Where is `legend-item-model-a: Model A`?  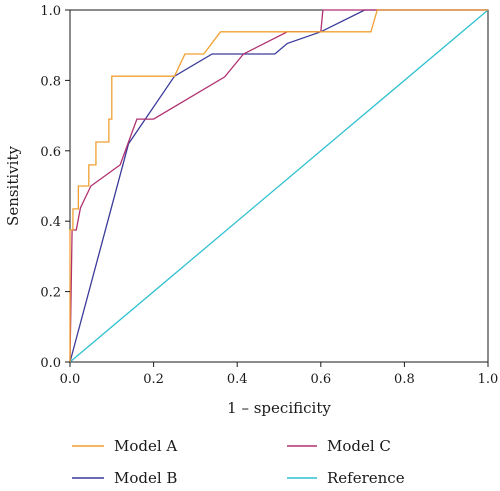 legend-item-model-a: Model A is located at coordinates (124, 446).